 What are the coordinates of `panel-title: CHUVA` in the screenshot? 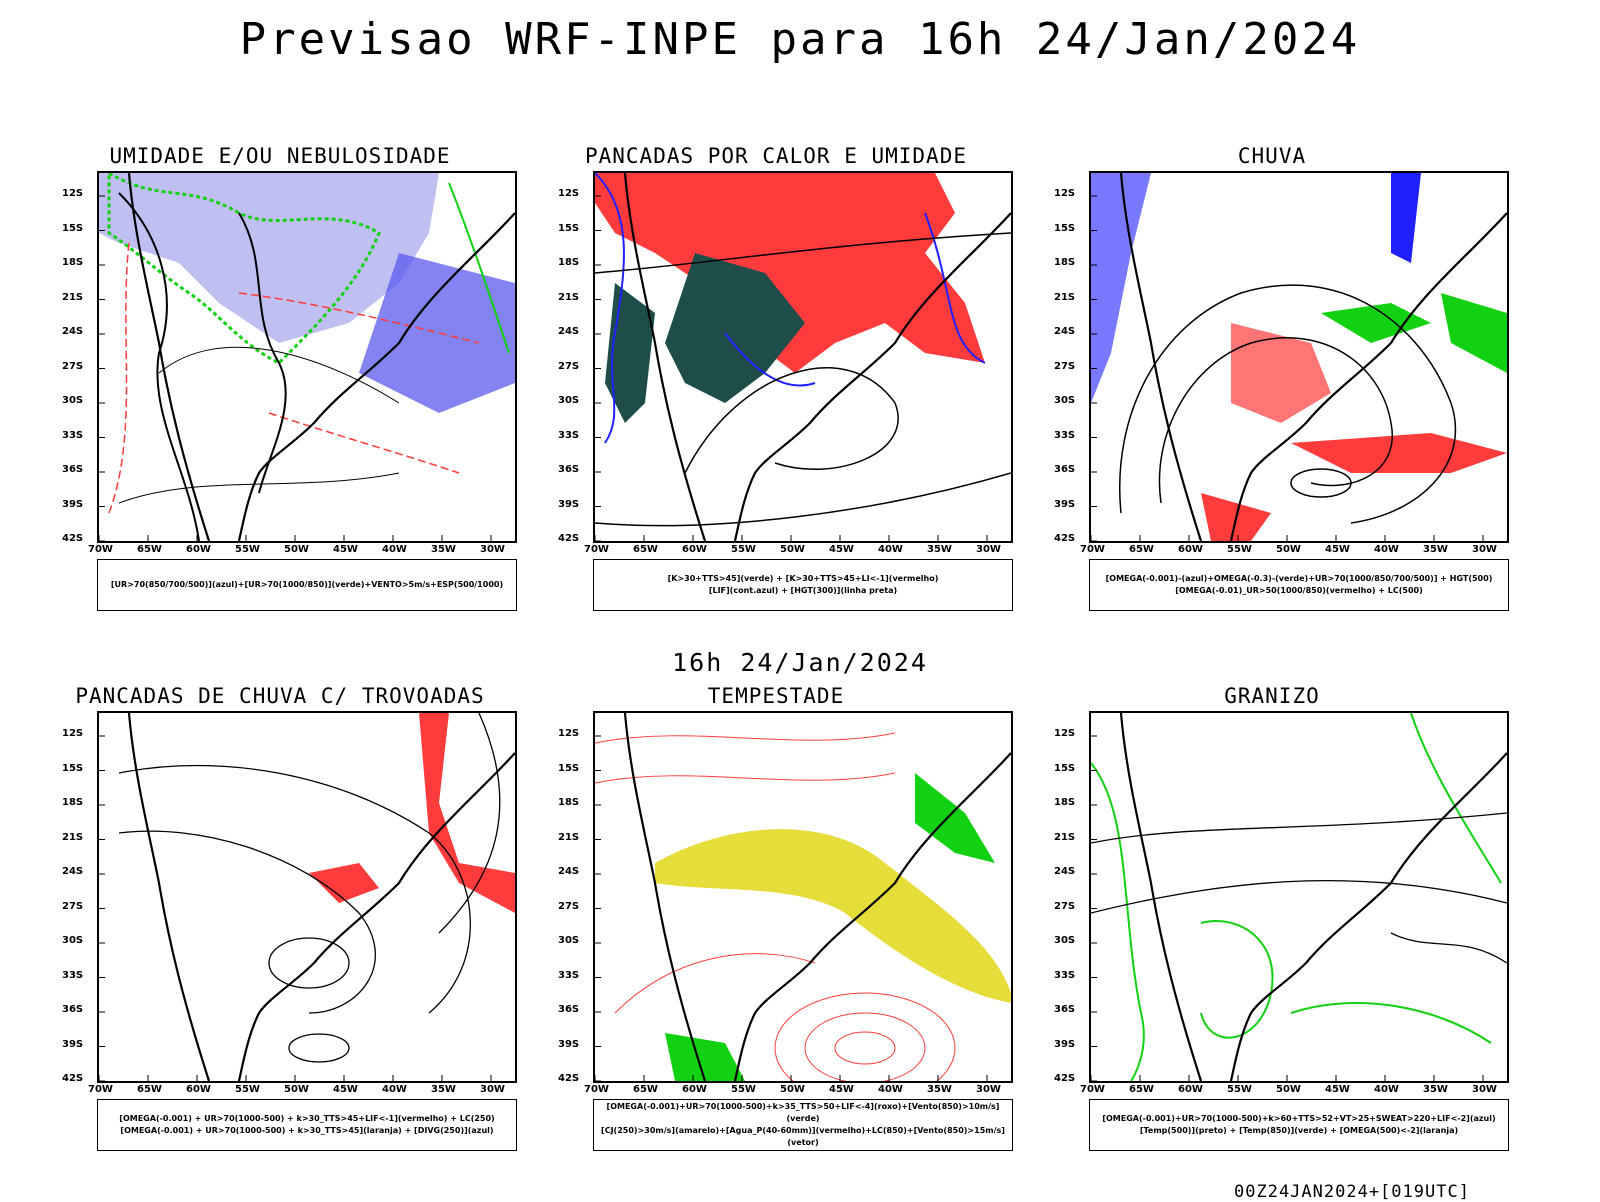 It's located at (1272, 156).